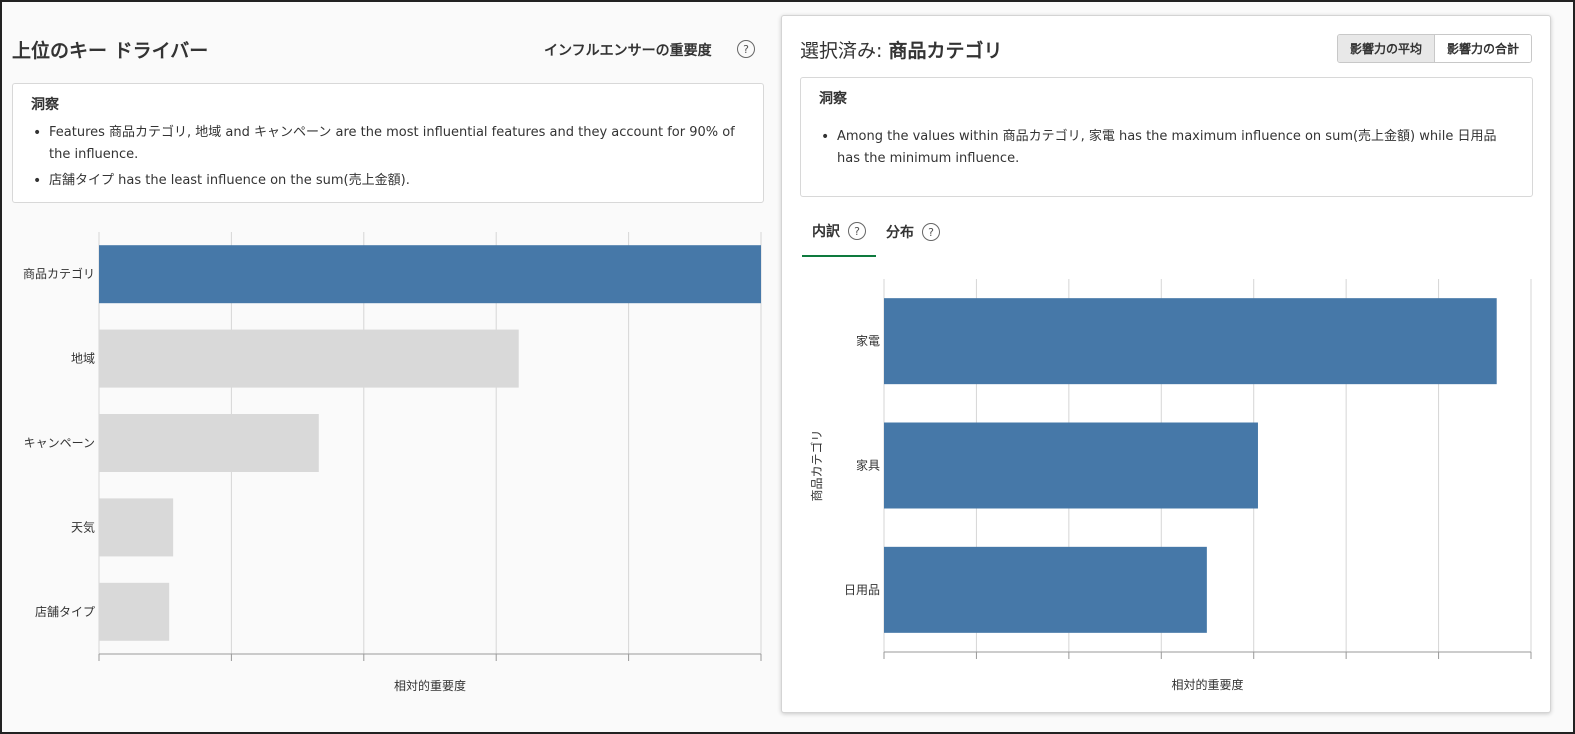 This screenshot has width=1575, height=734. What do you see at coordinates (83, 526) in the screenshot?
I see `category-label: 天気` at bounding box center [83, 526].